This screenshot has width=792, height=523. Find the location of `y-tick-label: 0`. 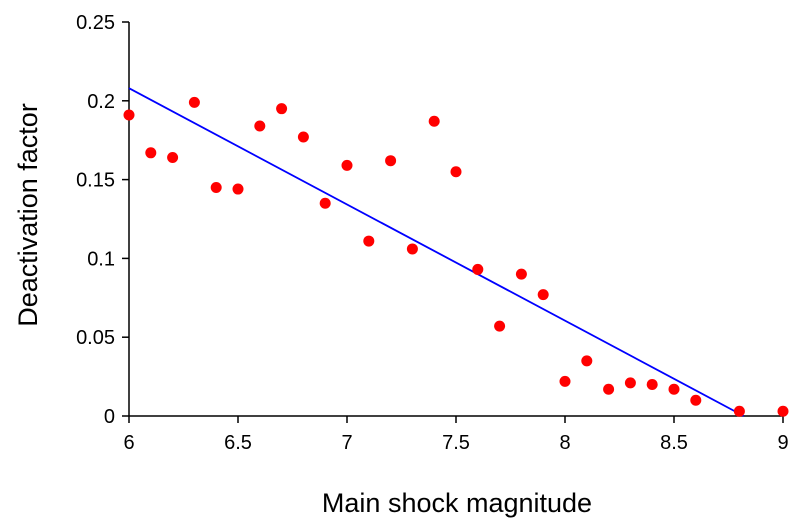

y-tick-label: 0 is located at coordinates (109, 417).